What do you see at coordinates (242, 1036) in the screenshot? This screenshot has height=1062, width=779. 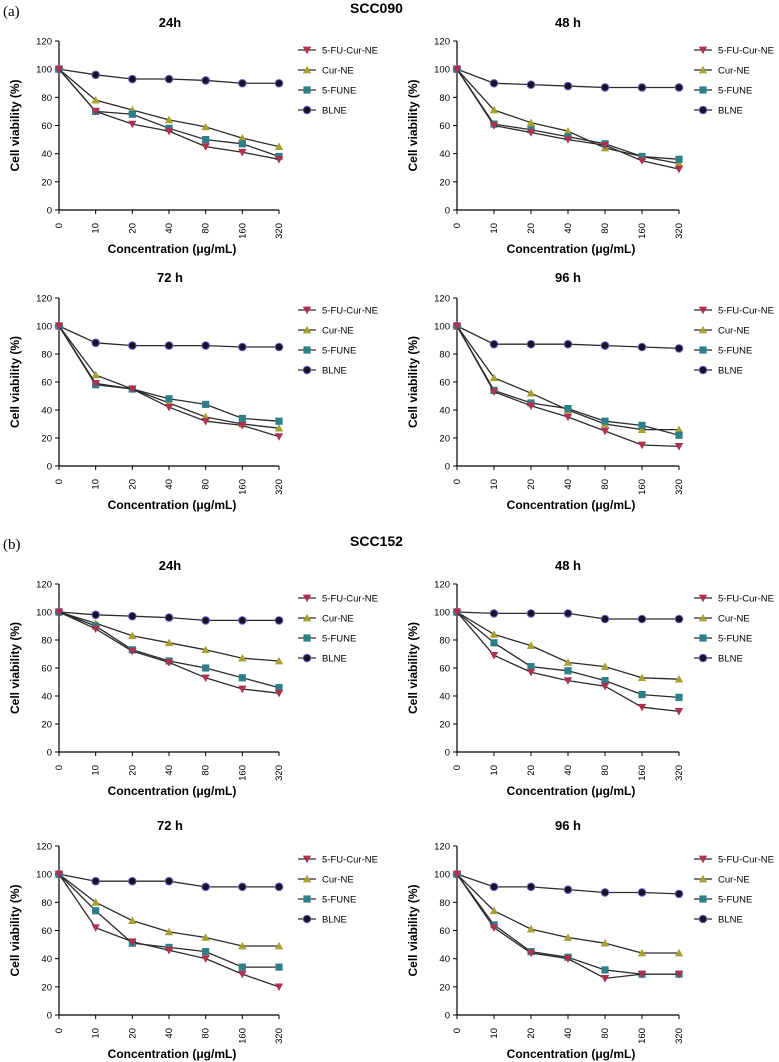 I see `x-tick-label: 160` at bounding box center [242, 1036].